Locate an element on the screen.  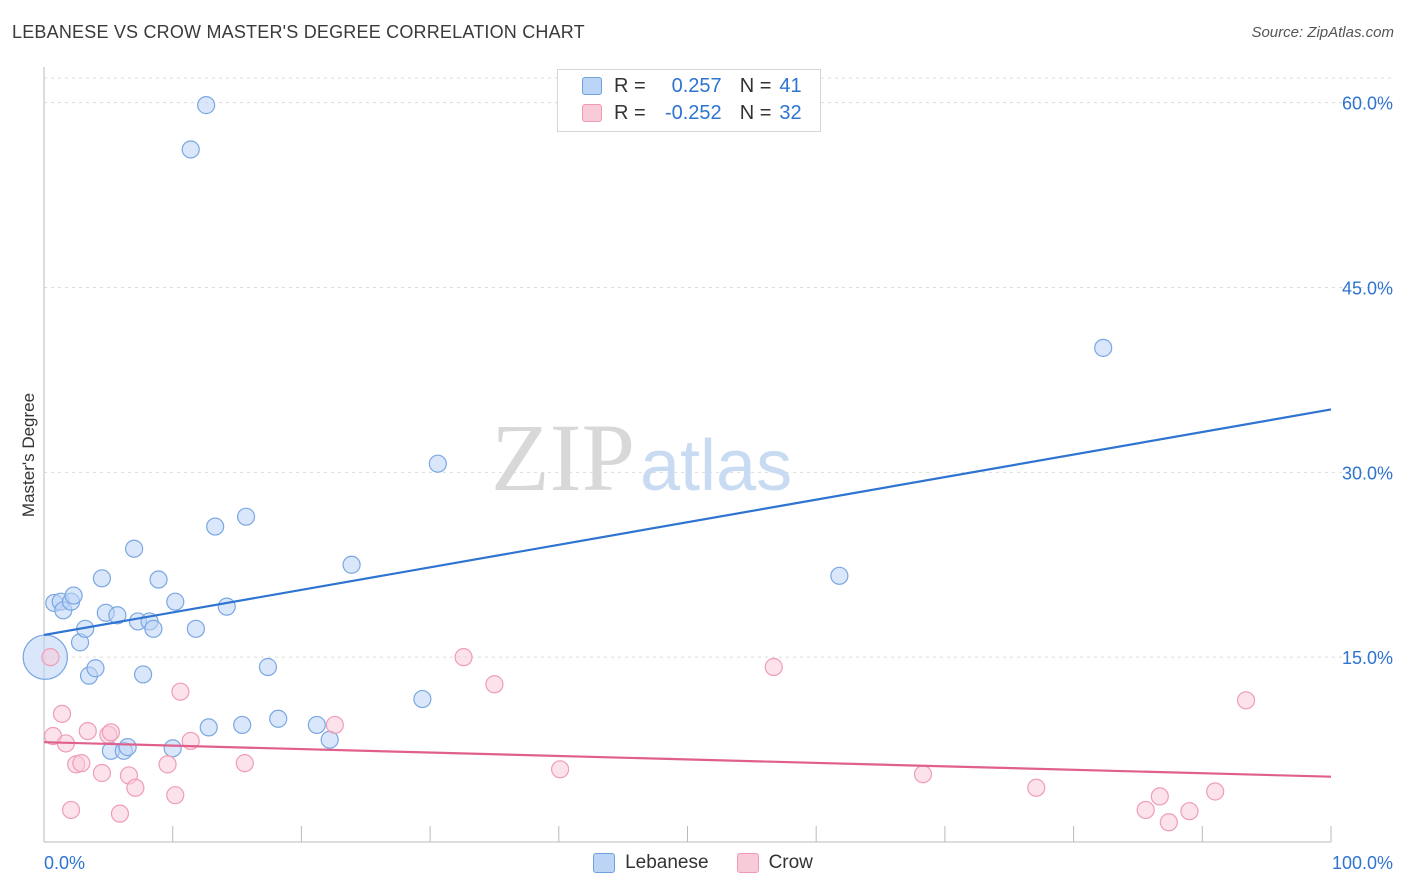
series-swatch-crow is located at coordinates (747, 863).